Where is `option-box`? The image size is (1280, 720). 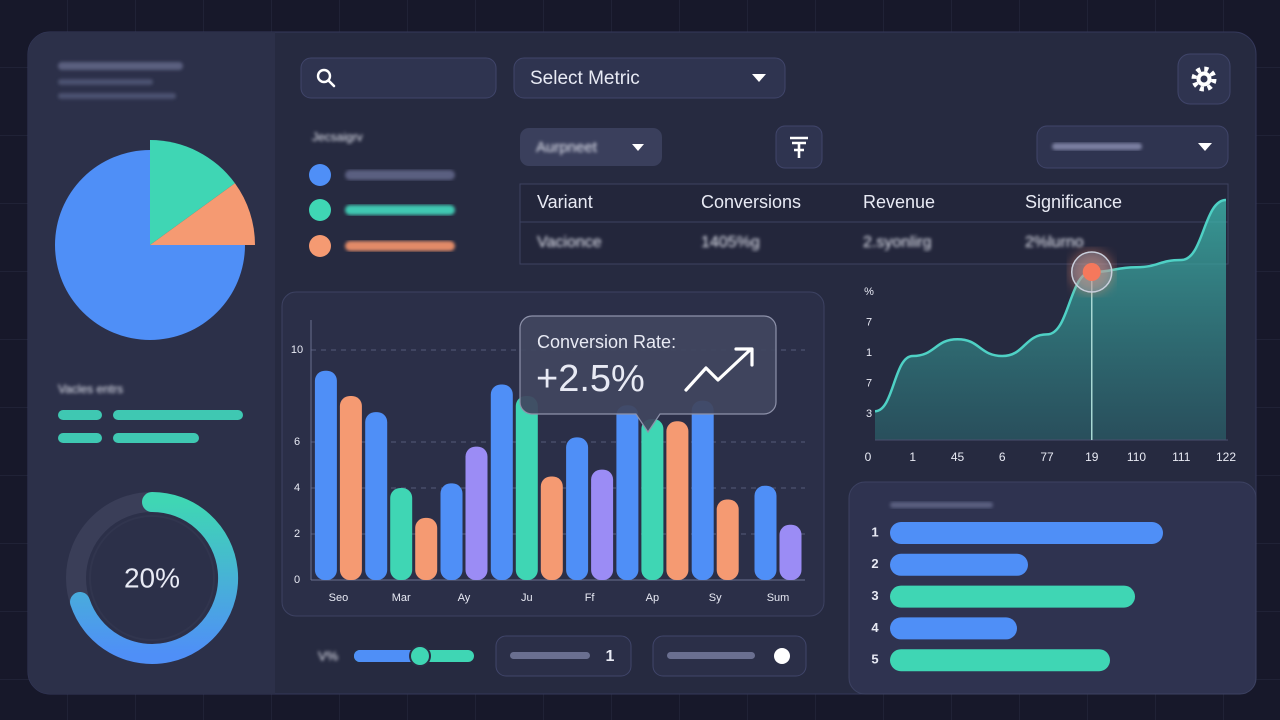
option-box is located at coordinates (729, 656).